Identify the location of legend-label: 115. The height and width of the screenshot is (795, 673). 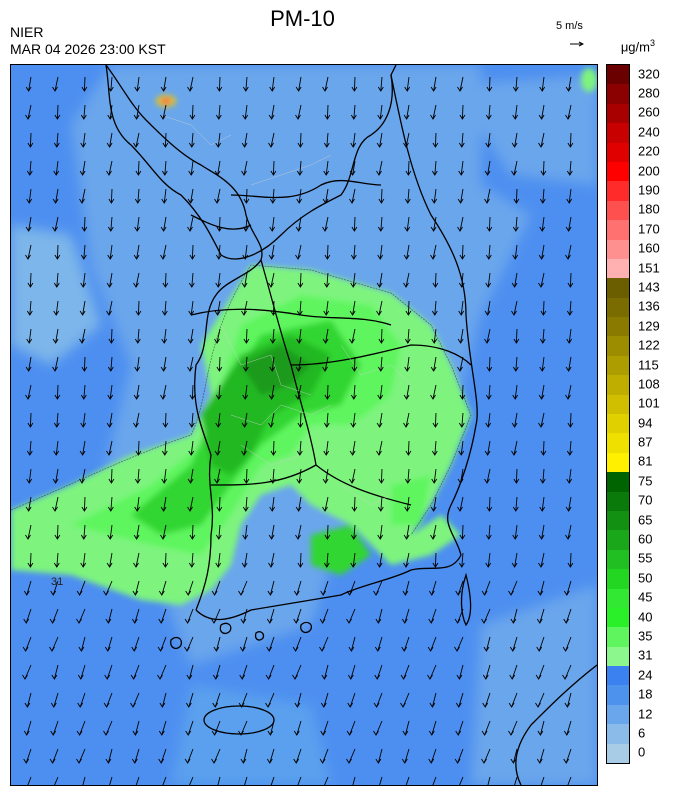
(648, 365).